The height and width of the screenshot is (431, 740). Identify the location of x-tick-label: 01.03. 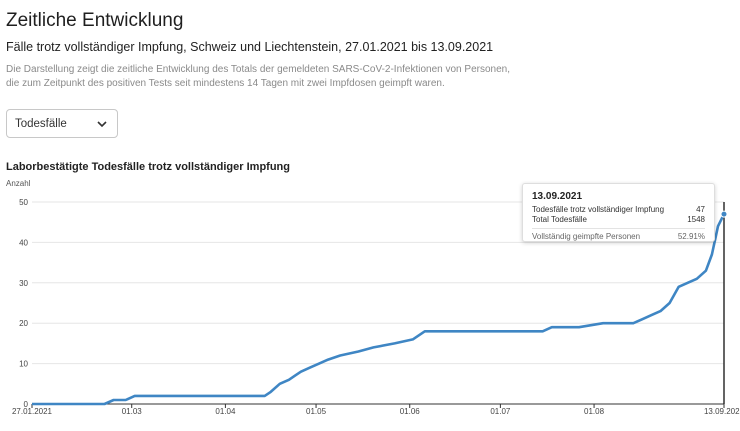
(132, 411).